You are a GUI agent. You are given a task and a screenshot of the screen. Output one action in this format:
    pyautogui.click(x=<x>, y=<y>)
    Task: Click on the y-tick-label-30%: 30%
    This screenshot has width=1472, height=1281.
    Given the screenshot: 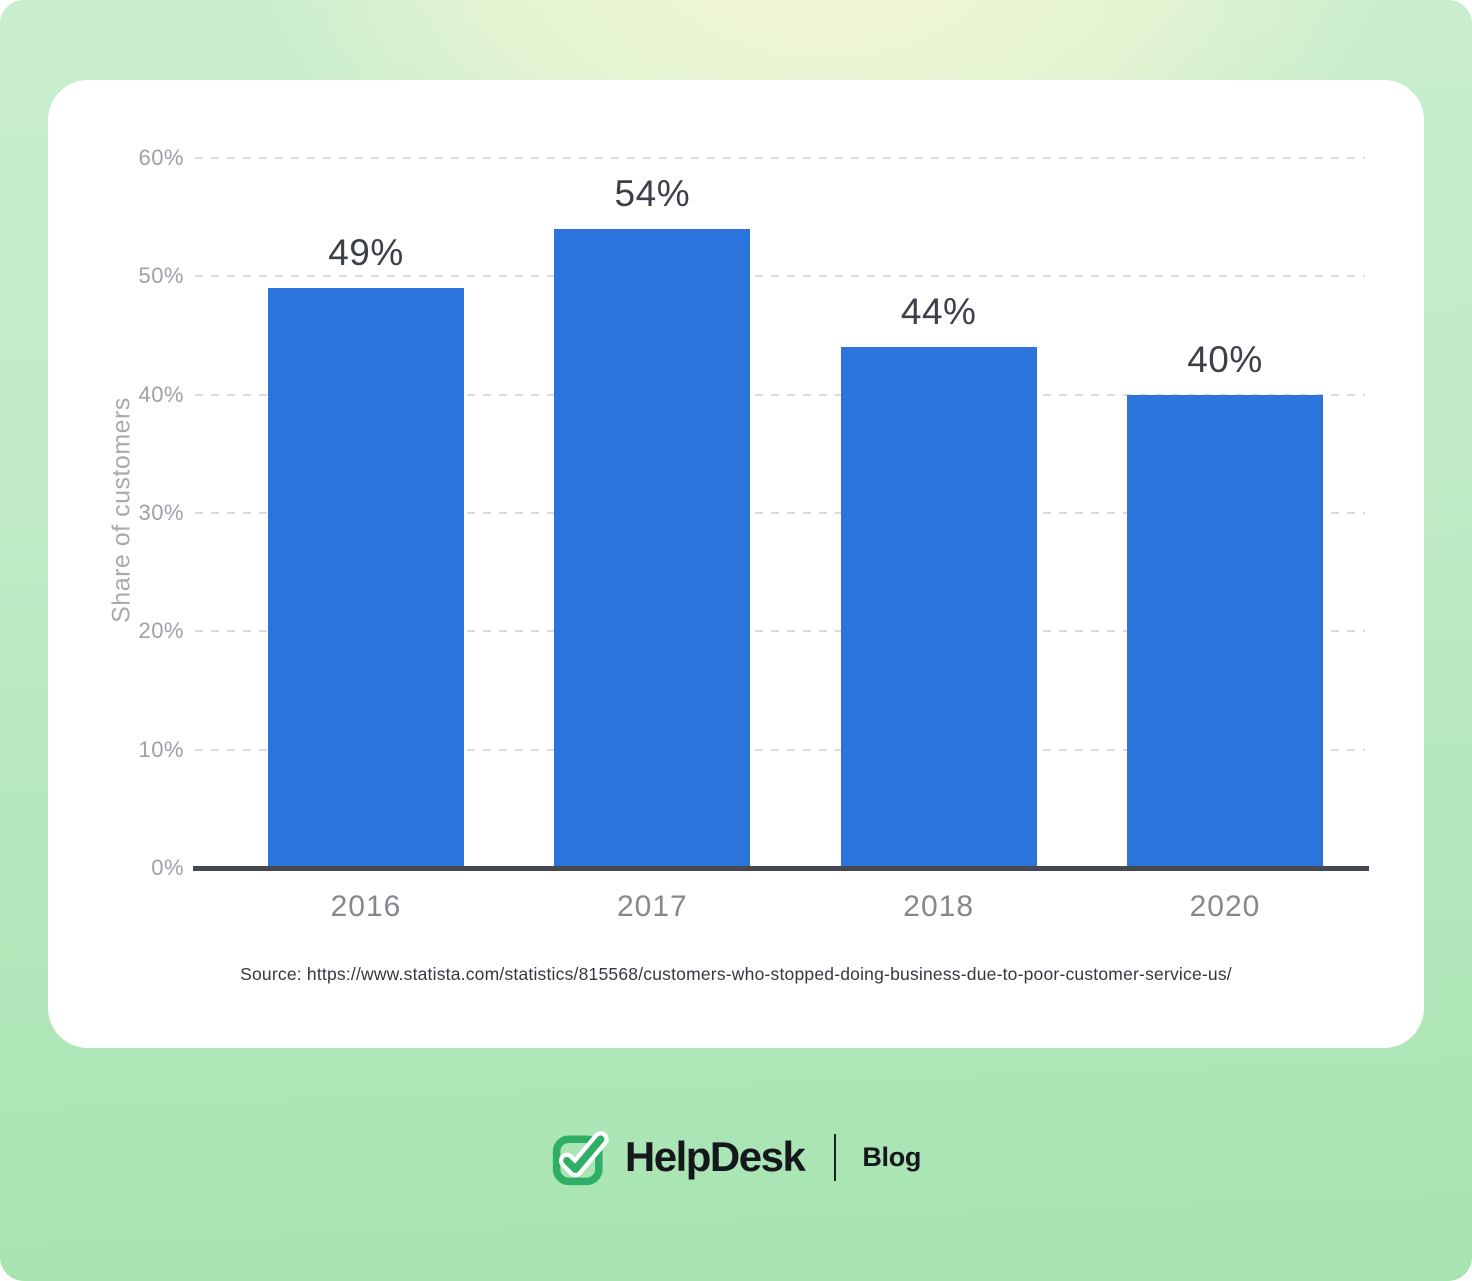 What is the action you would take?
    pyautogui.click(x=161, y=512)
    